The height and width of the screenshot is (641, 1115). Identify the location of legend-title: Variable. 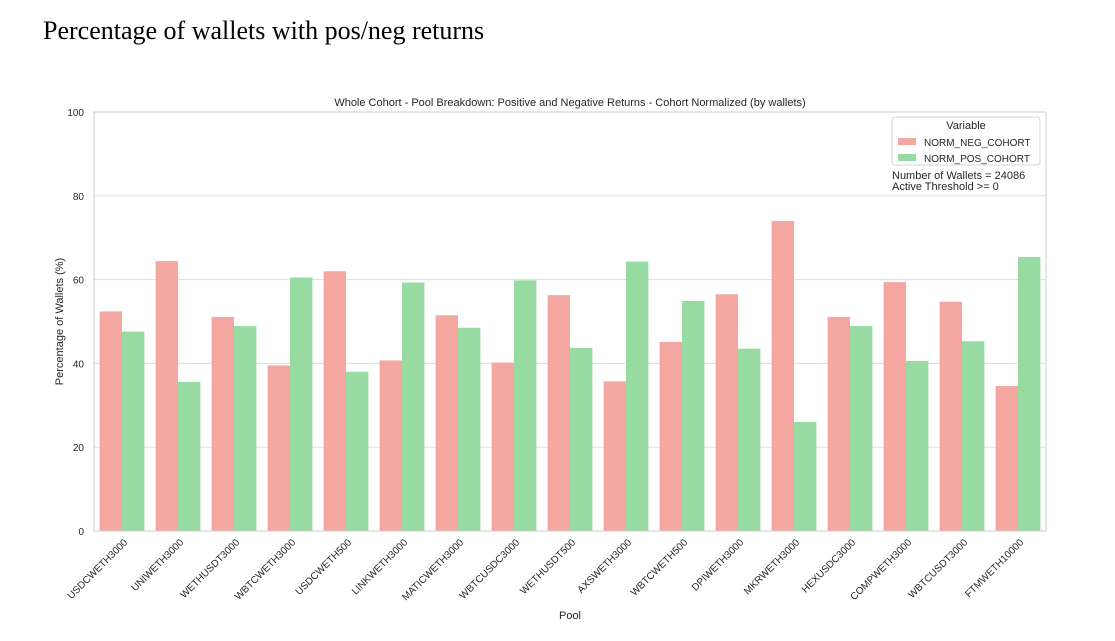
(966, 126).